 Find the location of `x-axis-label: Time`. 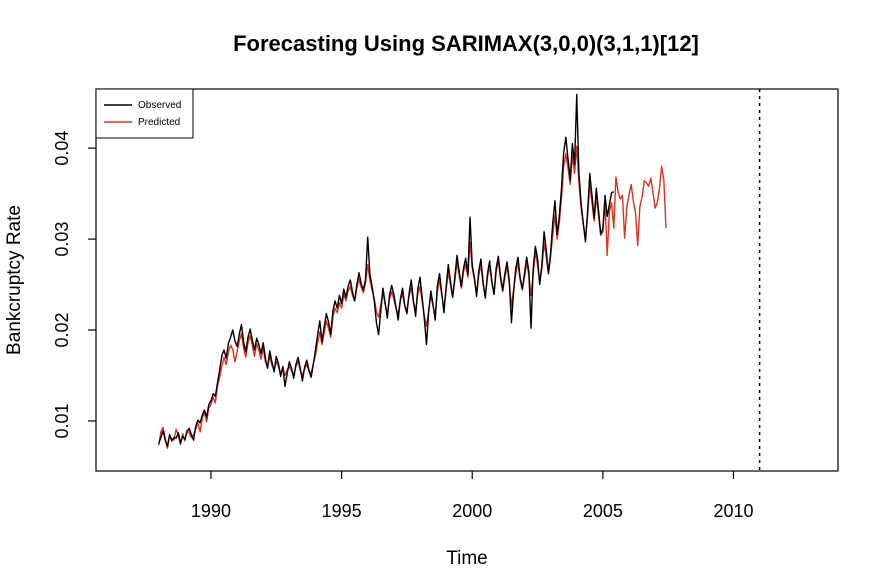

x-axis-label: Time is located at coordinates (467, 558).